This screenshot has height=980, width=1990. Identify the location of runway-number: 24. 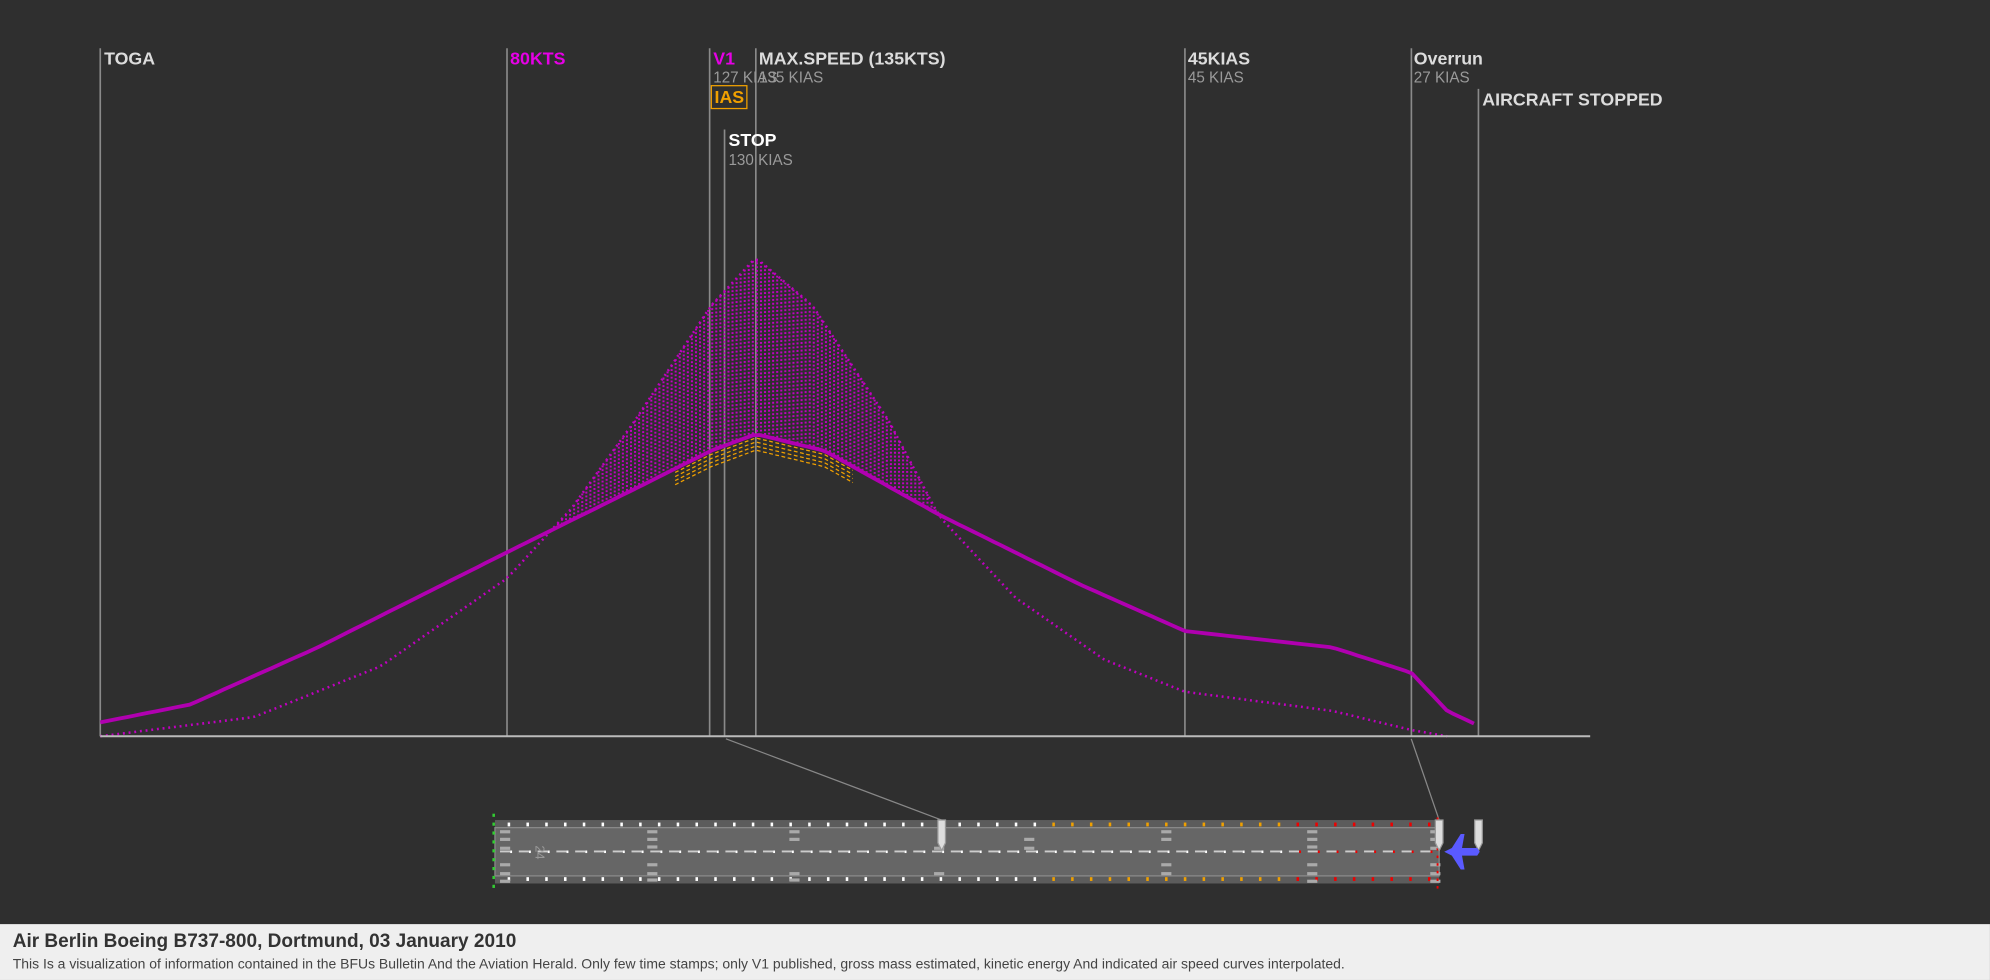
(540, 852).